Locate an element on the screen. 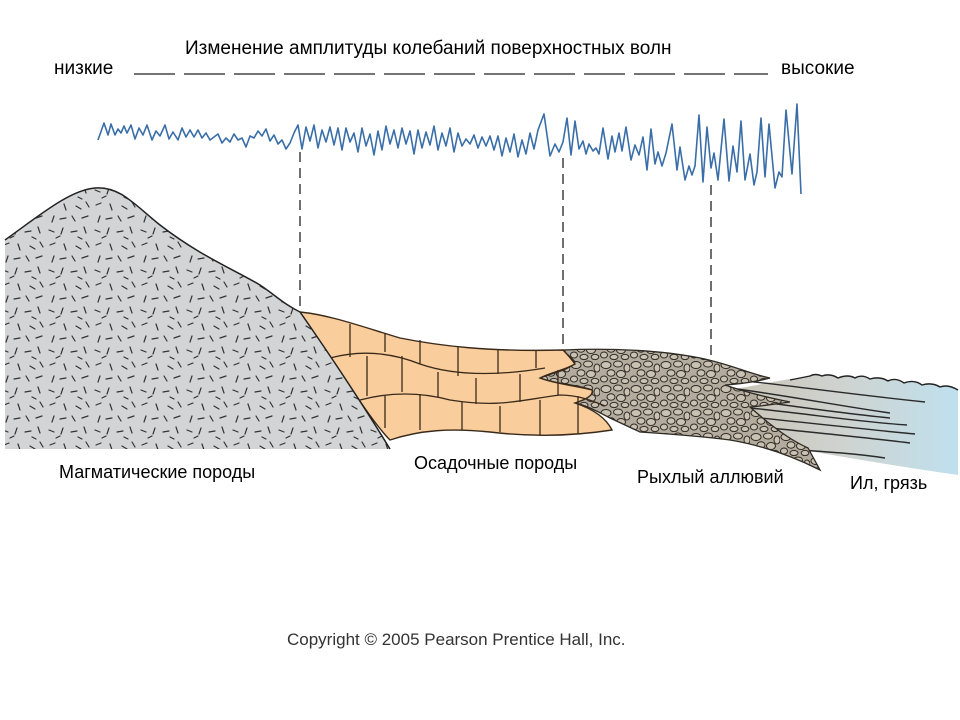 The image size is (960, 720). scale-low-label: низкие is located at coordinates (84, 68).